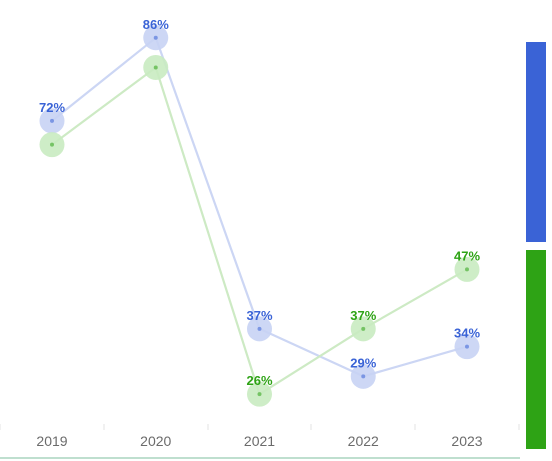 The width and height of the screenshot is (552, 461). What do you see at coordinates (536, 142) in the screenshot?
I see `legend-swatch-blue` at bounding box center [536, 142].